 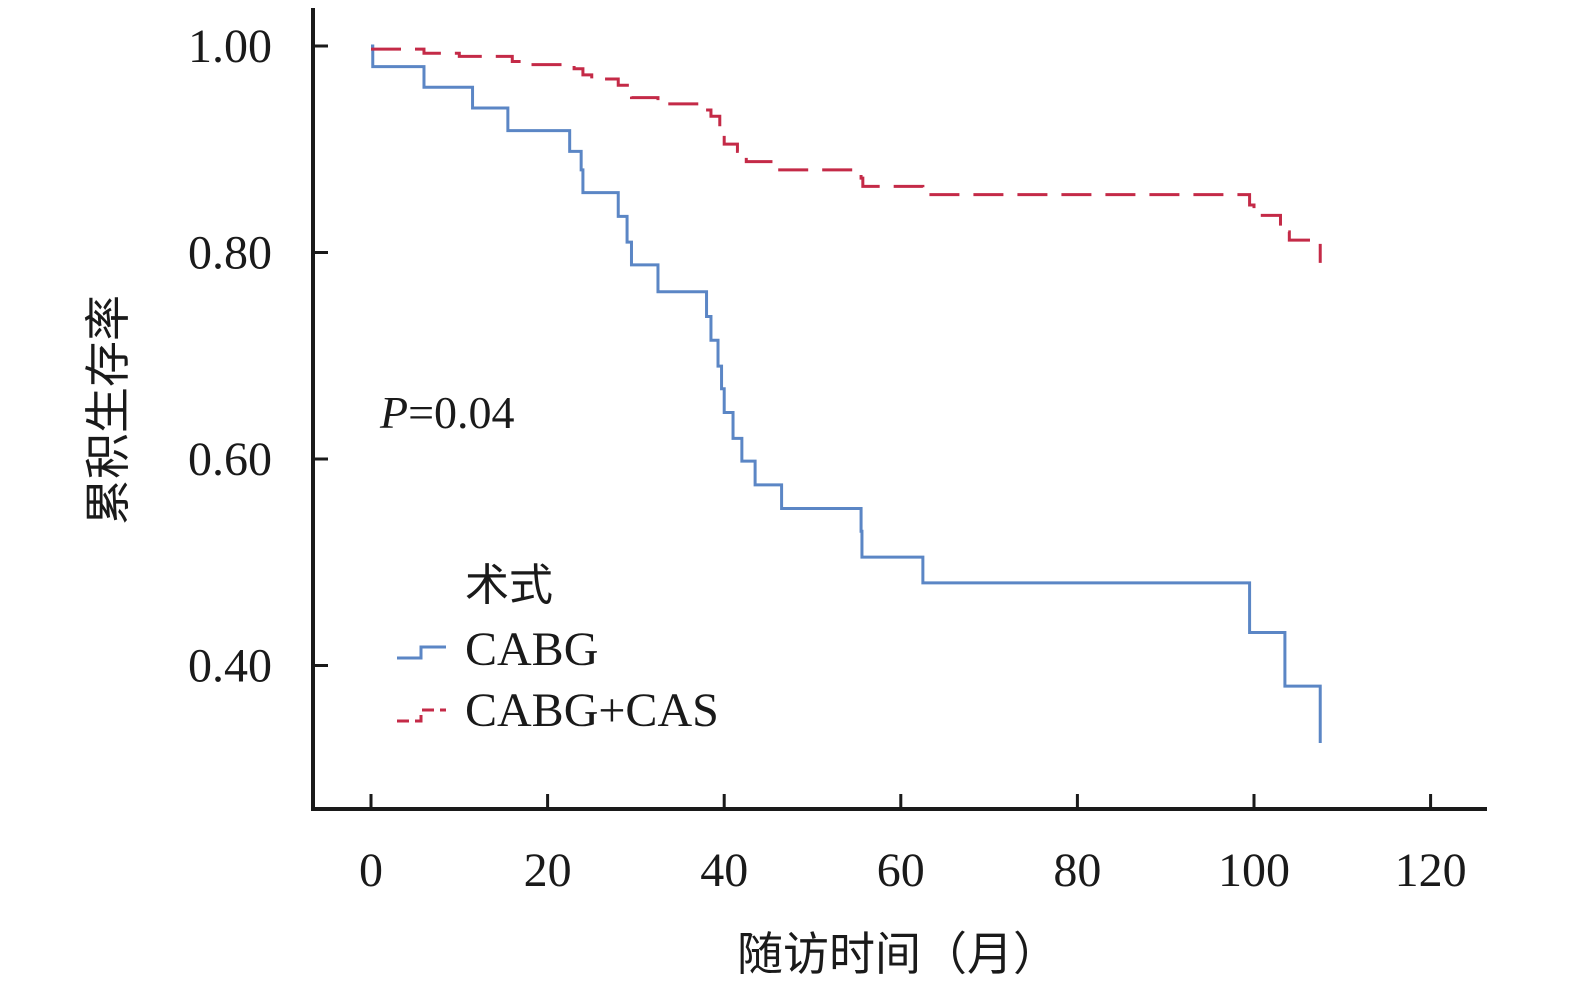 What do you see at coordinates (371, 870) in the screenshot?
I see `x-tick-label: 0` at bounding box center [371, 870].